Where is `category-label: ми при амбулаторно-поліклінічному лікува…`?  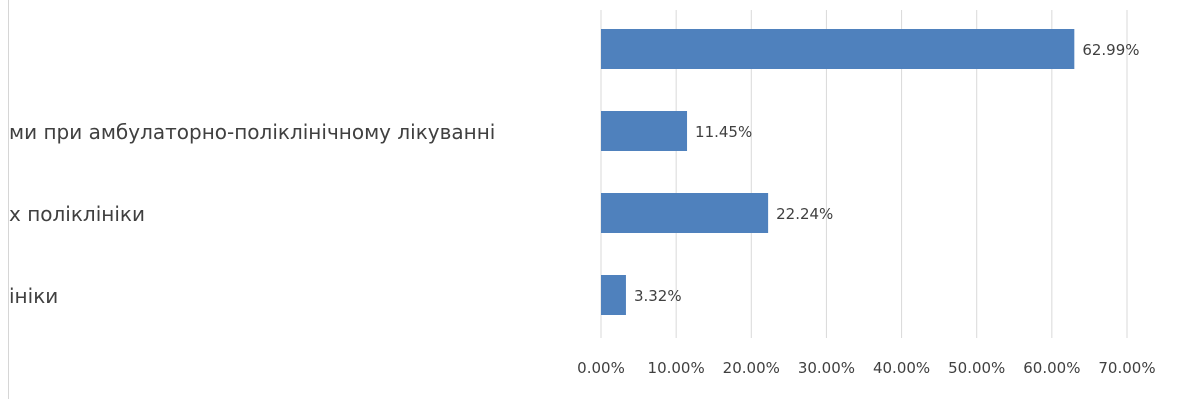 category-label: ми при амбулаторно-поліклінічному лікува… is located at coordinates (252, 132).